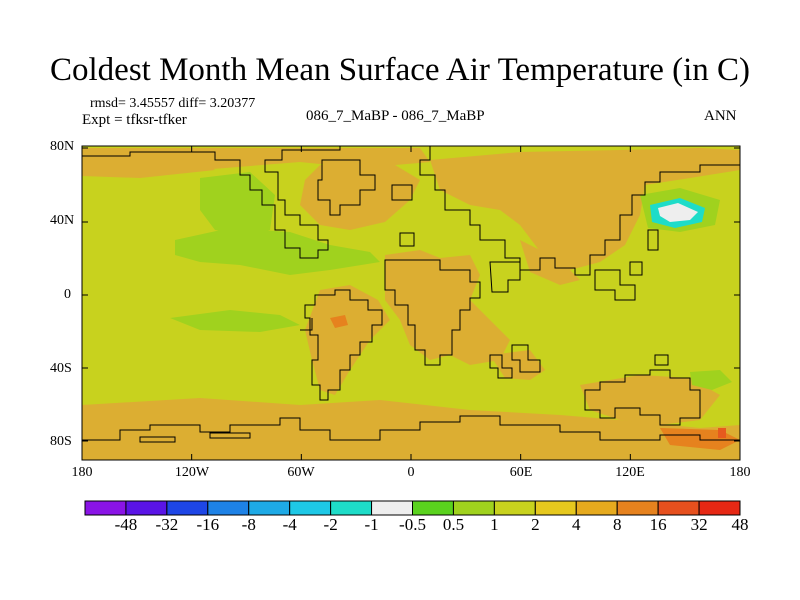  Describe the element at coordinates (494, 524) in the screenshot. I see `colorbar-label: 1` at that location.